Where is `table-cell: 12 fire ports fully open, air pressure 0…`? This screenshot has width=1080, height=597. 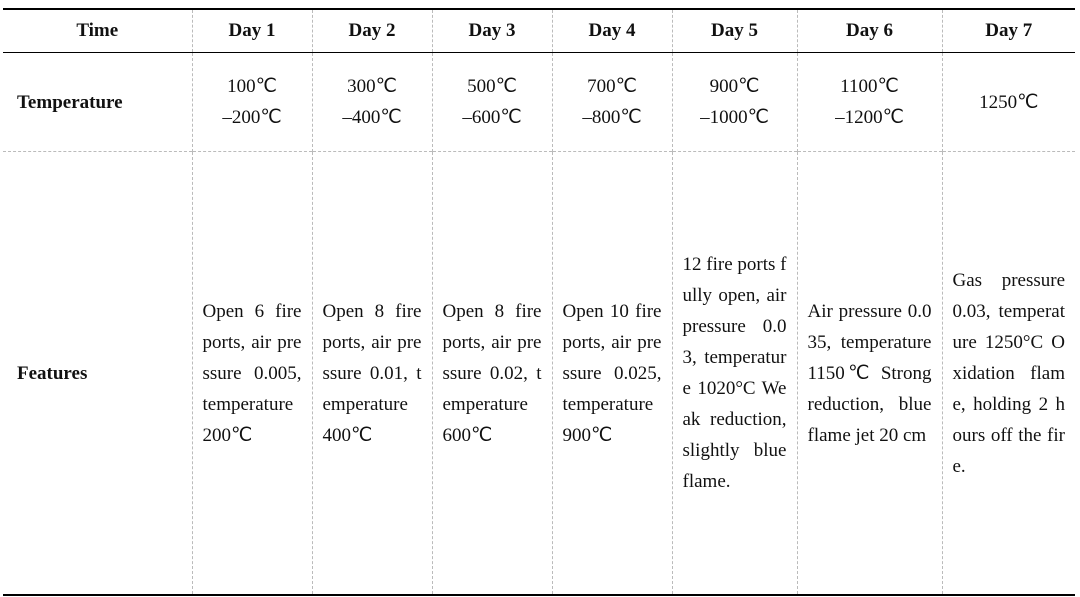
table-cell: 12 fire ports fully open, air pressure 0… is located at coordinates (734, 373).